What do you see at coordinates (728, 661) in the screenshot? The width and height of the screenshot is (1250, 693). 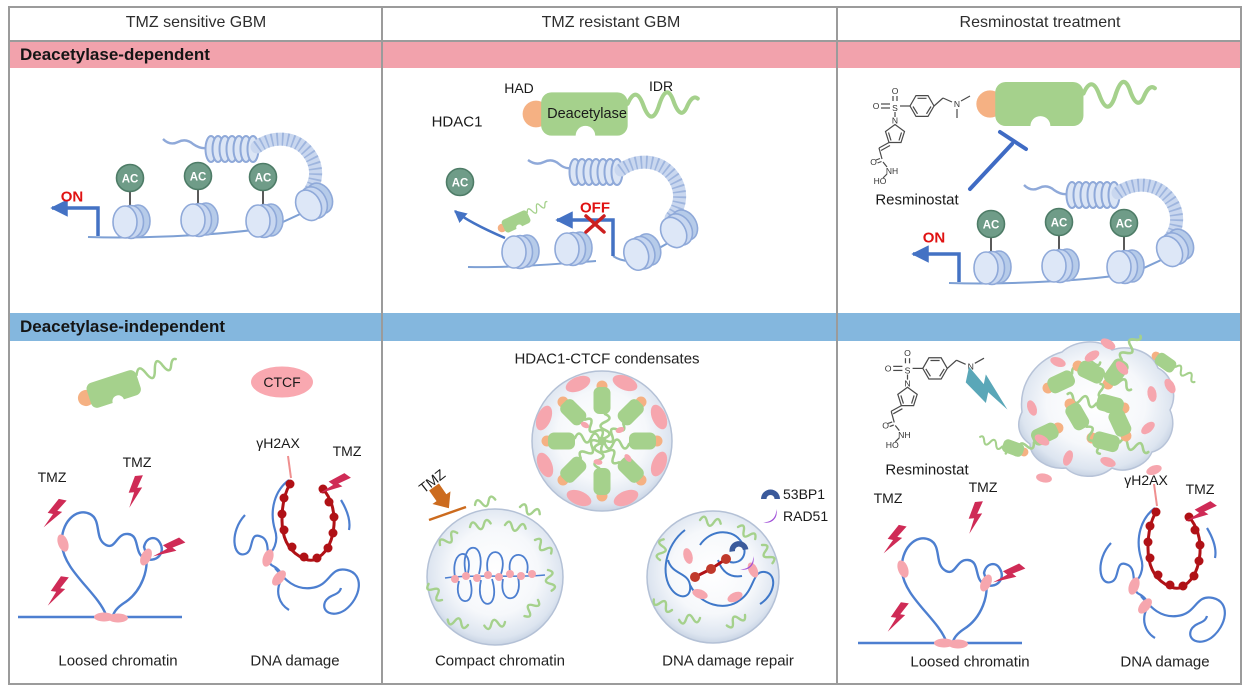 I see `caption-dna-damage-repair: DNA damage repair` at bounding box center [728, 661].